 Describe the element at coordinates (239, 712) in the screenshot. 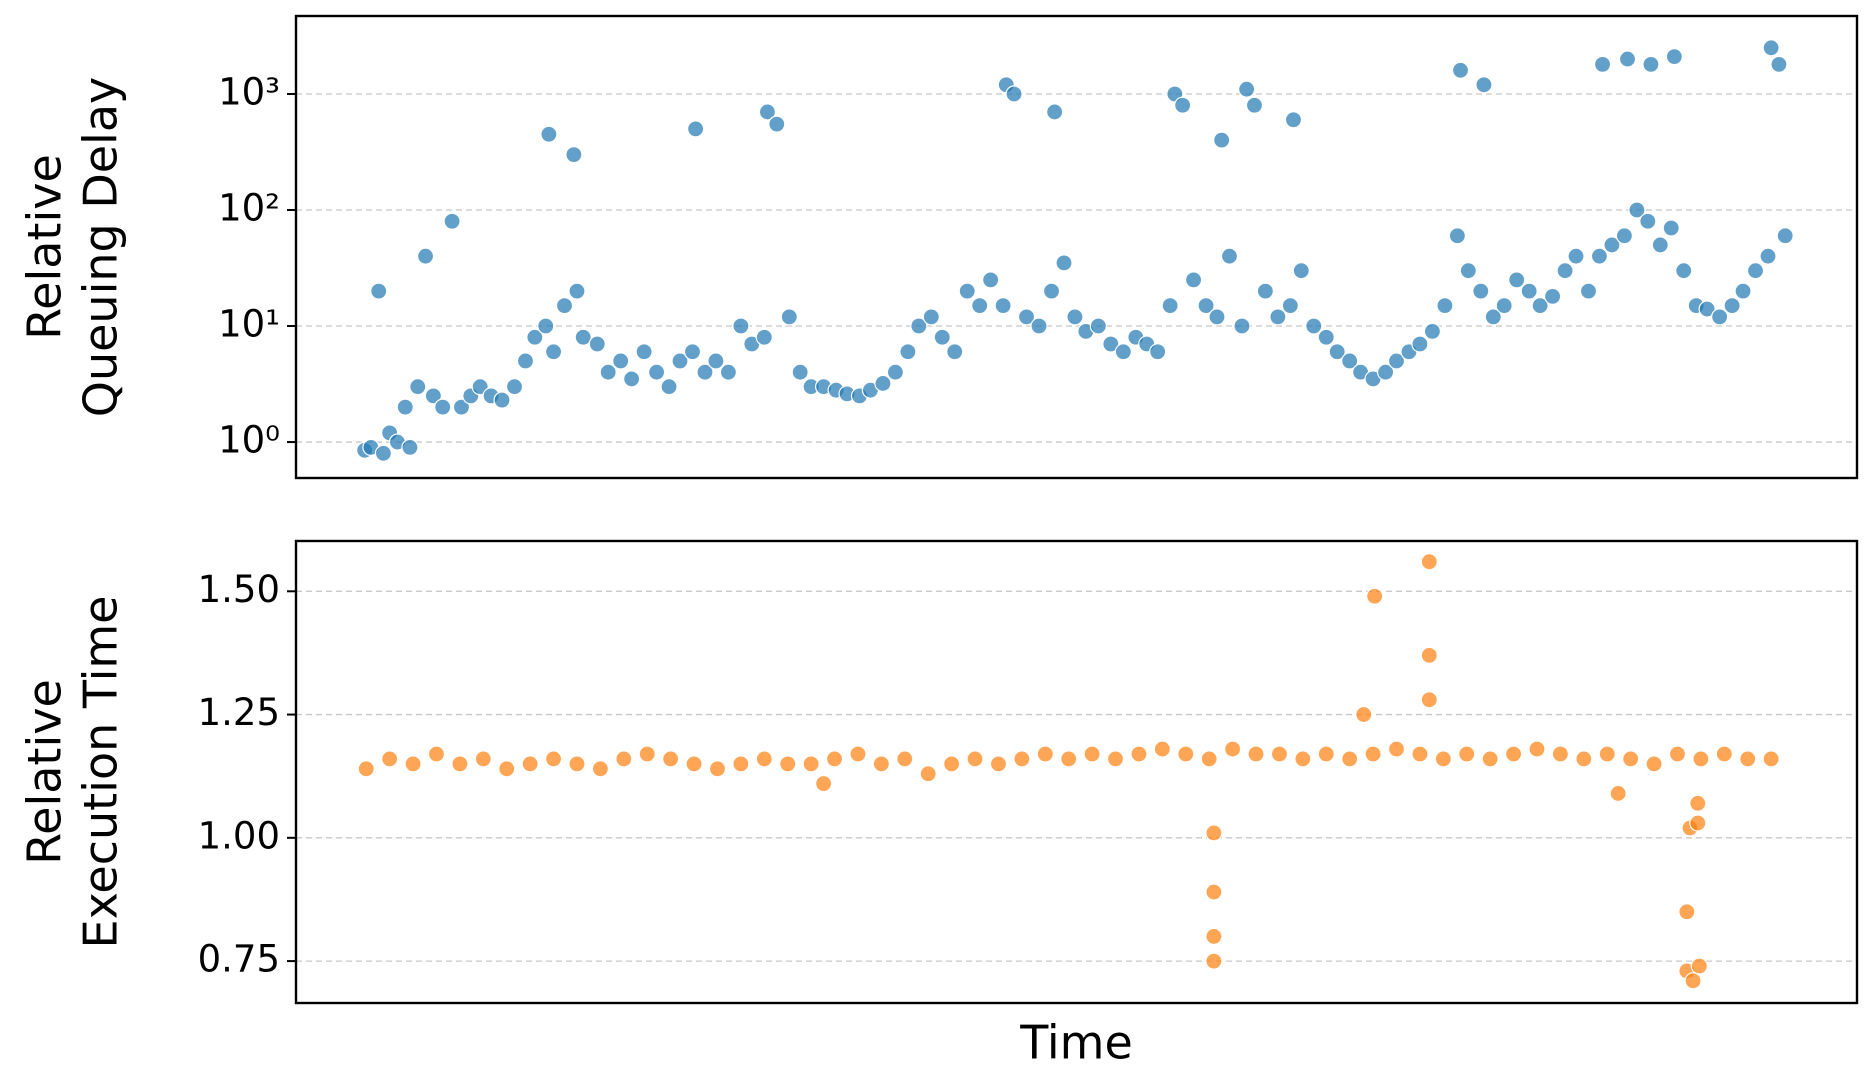

I see `y-tick-label: 1.25` at that location.